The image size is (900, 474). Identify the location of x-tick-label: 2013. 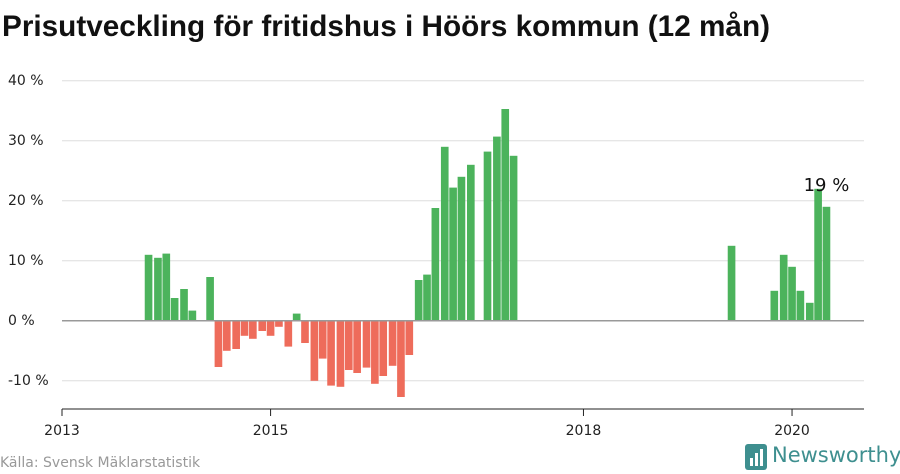
(62, 431).